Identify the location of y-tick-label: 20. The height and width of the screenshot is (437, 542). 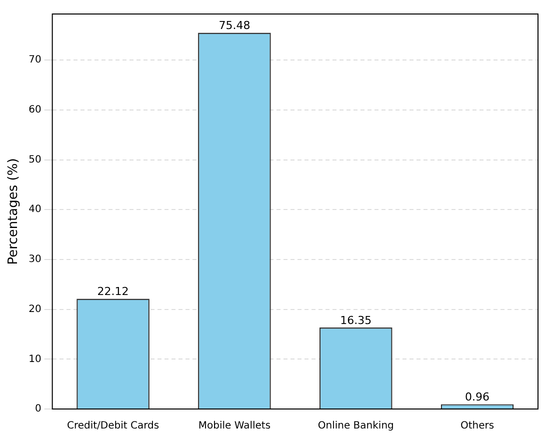
(35, 309).